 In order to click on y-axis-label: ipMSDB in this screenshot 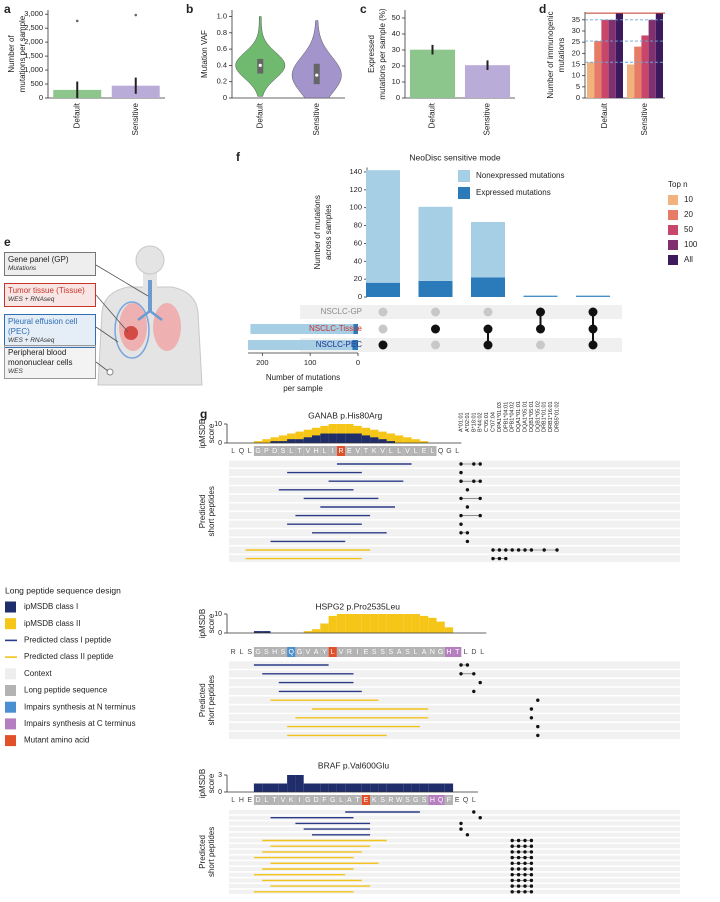, I will do `click(202, 433)`.